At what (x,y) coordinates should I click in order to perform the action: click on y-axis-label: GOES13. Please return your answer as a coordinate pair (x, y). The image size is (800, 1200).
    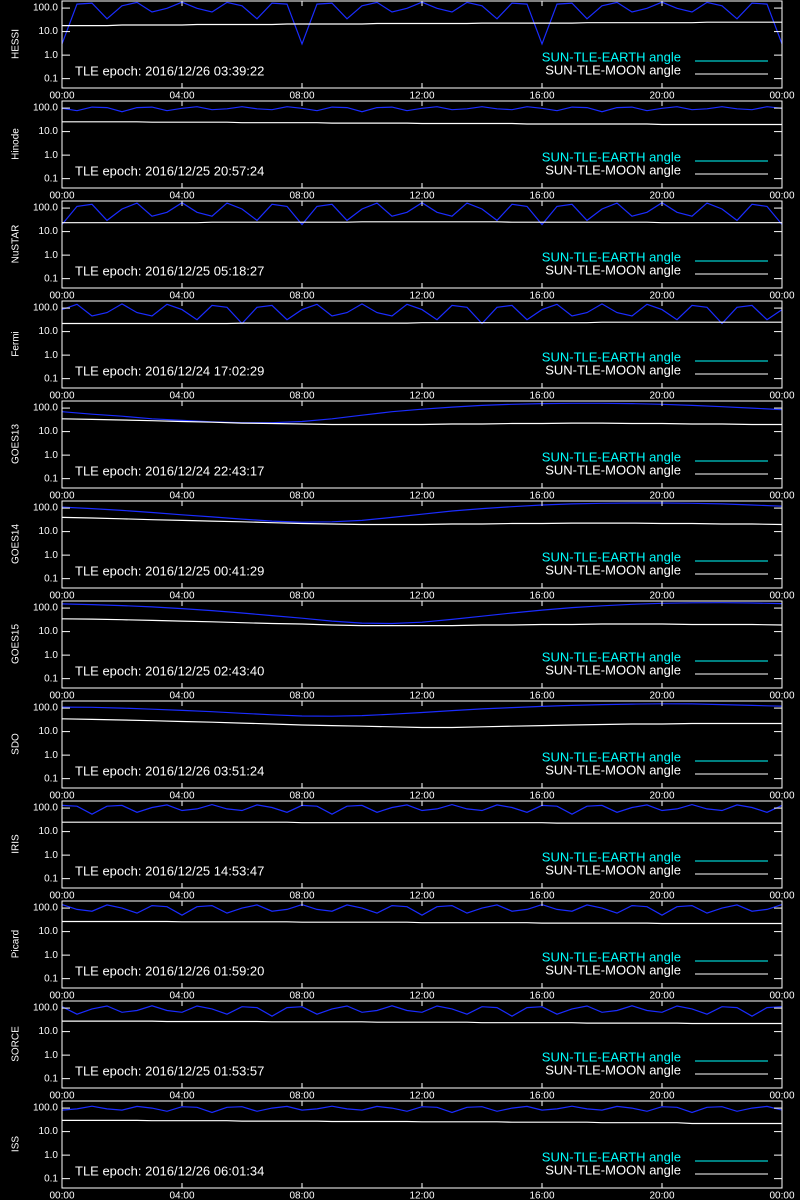
    Looking at the image, I should click on (16, 444).